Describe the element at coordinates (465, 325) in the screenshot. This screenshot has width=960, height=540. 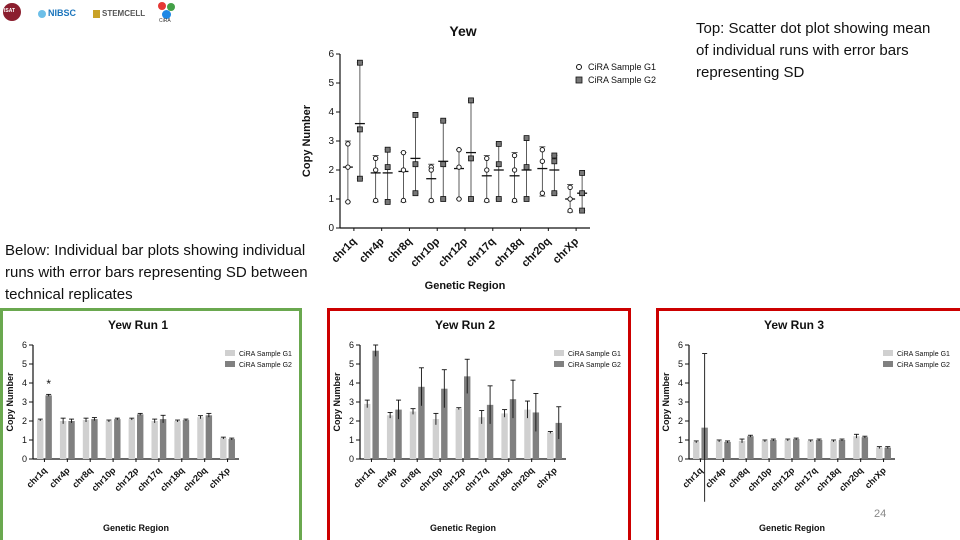
I see `chart-title: Yew Run 2` at that location.